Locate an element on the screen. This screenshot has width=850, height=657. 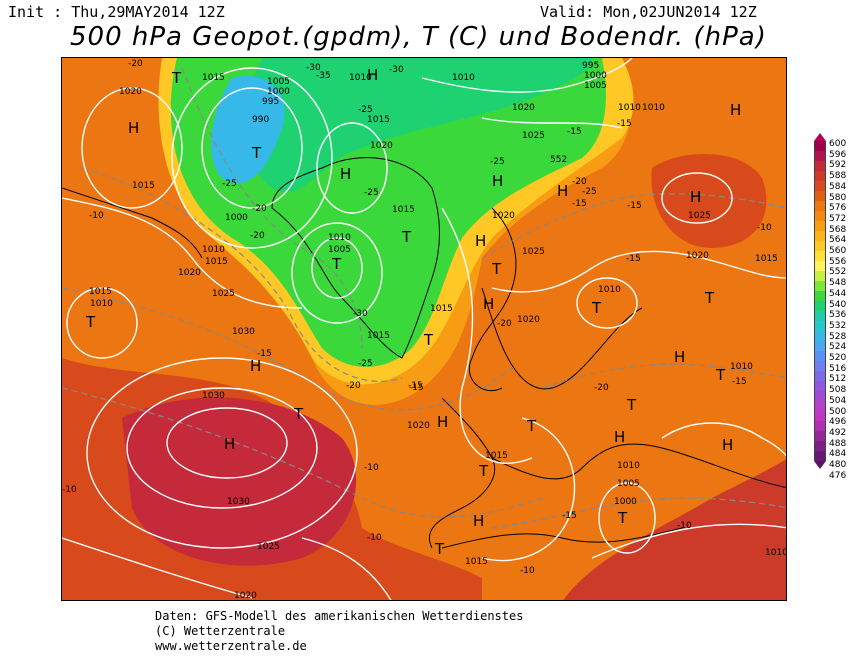
init-time: Init : Thu,29MAY2014 12Z is located at coordinates (116, 12).